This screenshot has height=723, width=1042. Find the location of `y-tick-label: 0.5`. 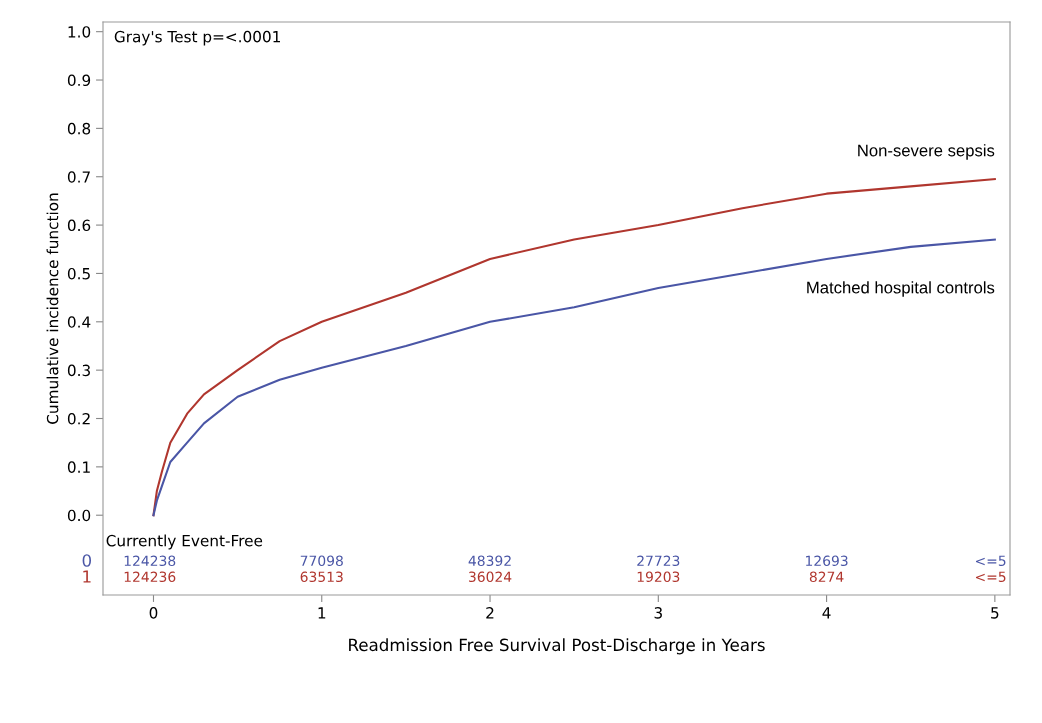

y-tick-label: 0.5 is located at coordinates (78, 273).